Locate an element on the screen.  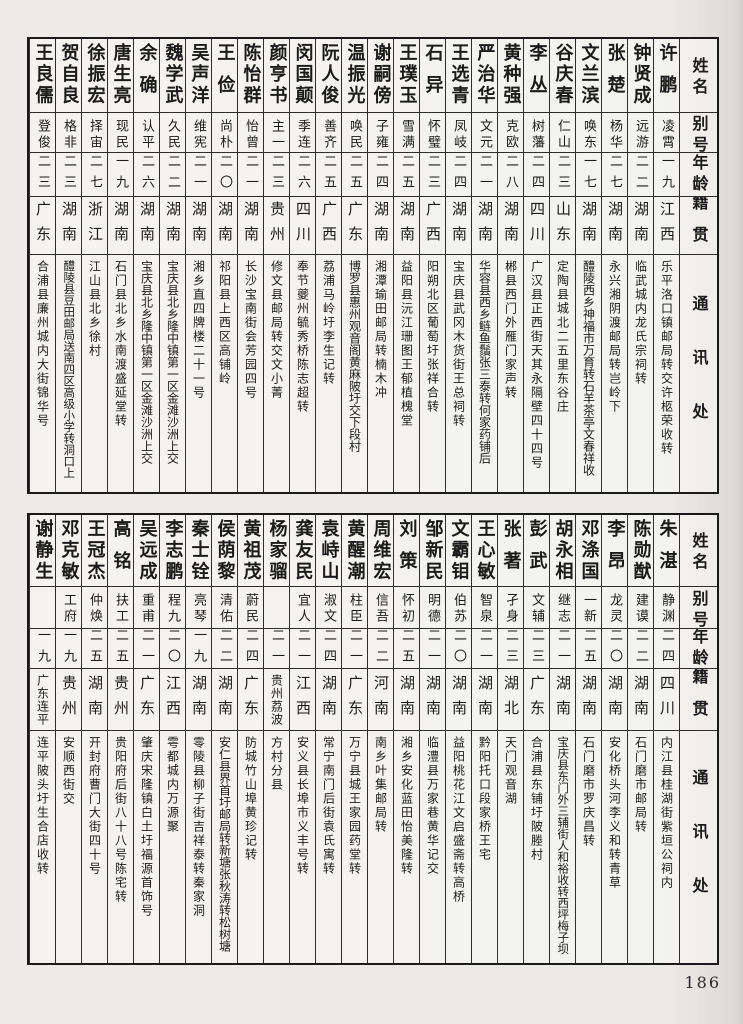
origin-cell: 广东 is located at coordinates (146, 699).